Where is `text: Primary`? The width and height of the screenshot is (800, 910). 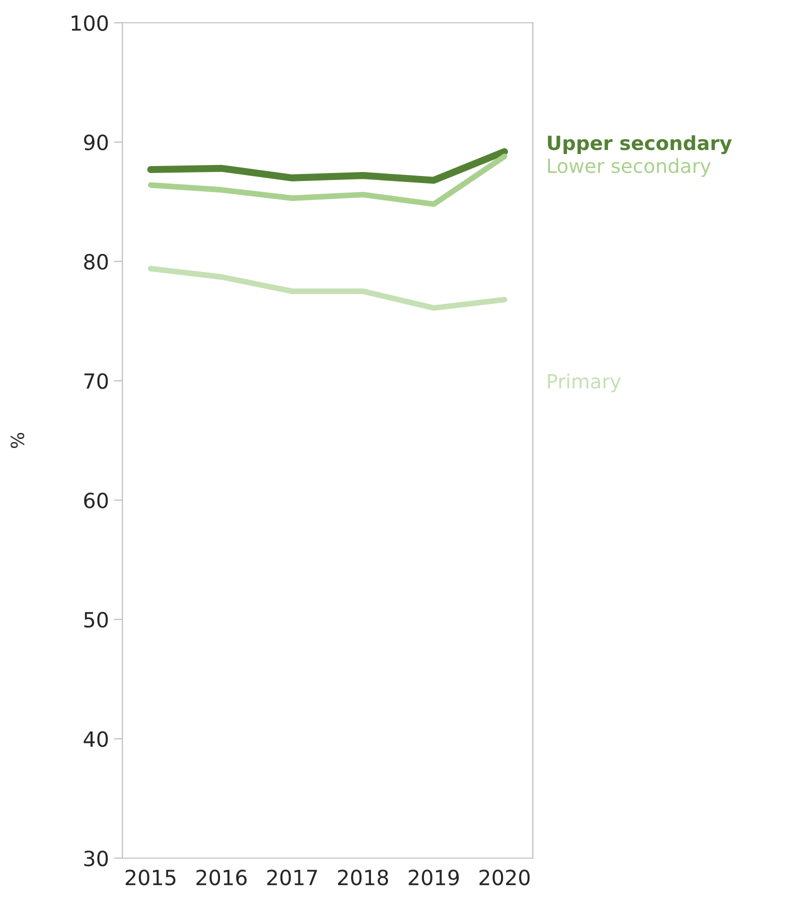
text: Primary is located at coordinates (584, 383).